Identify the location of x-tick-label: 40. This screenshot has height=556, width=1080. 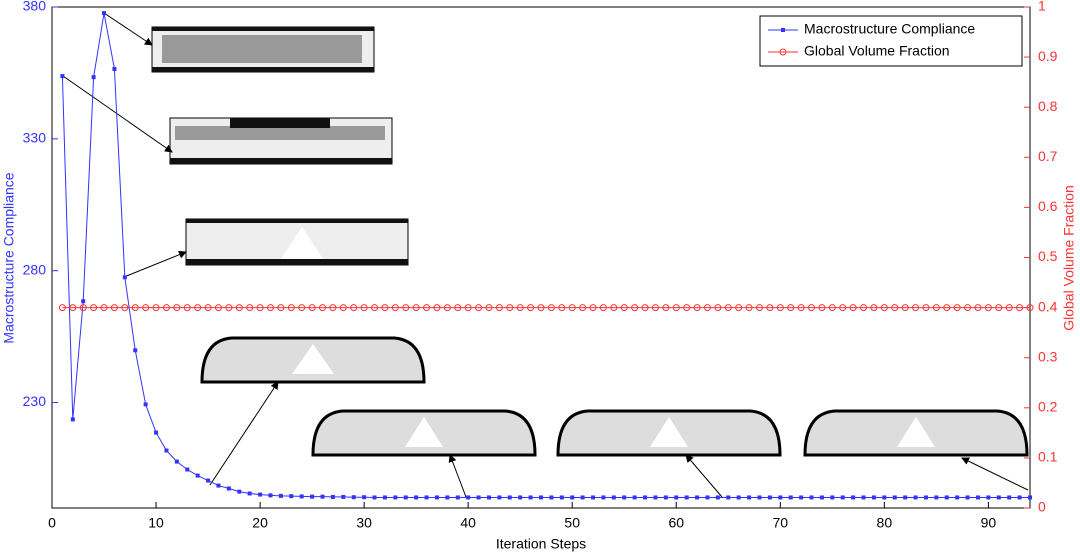
(468, 523).